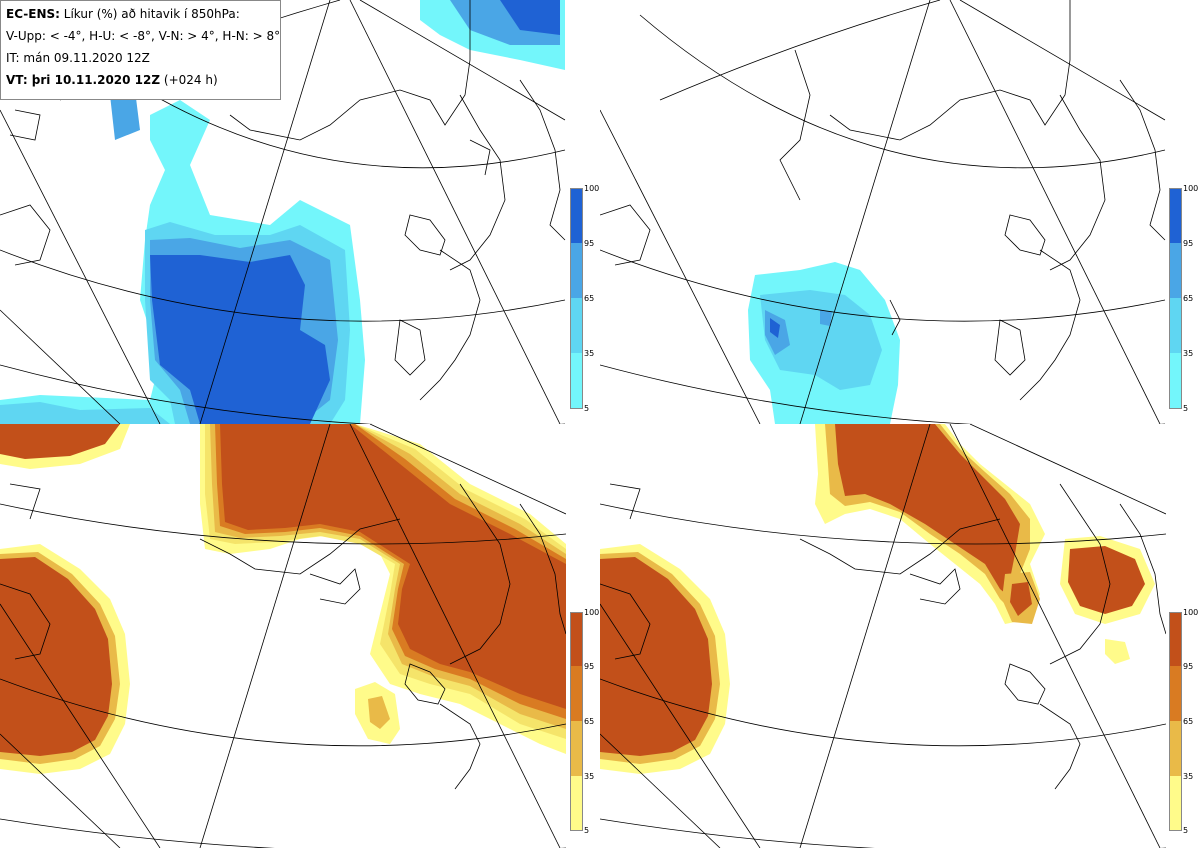 The image size is (1200, 848). I want to click on forecast-lead: (+024 h), so click(189, 80).